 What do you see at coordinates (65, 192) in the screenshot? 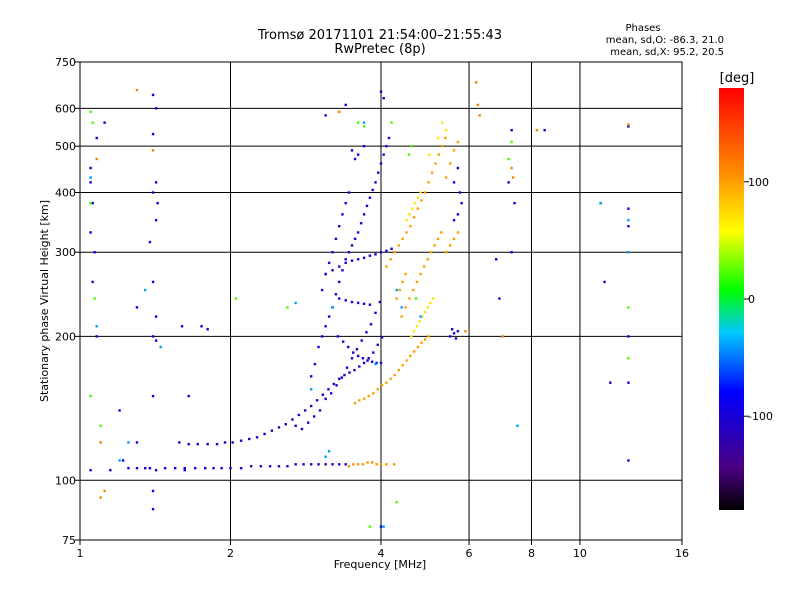
I see `y-tick-label: 400` at bounding box center [65, 192].